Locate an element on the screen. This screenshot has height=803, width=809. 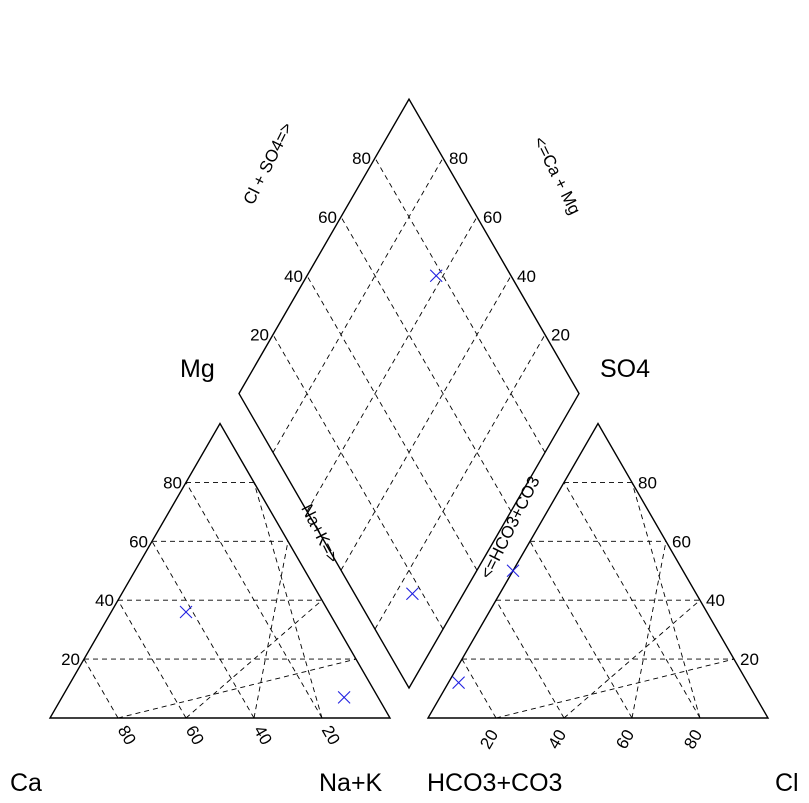
na-k-axis-title: Na+K=> is located at coordinates (319, 533).